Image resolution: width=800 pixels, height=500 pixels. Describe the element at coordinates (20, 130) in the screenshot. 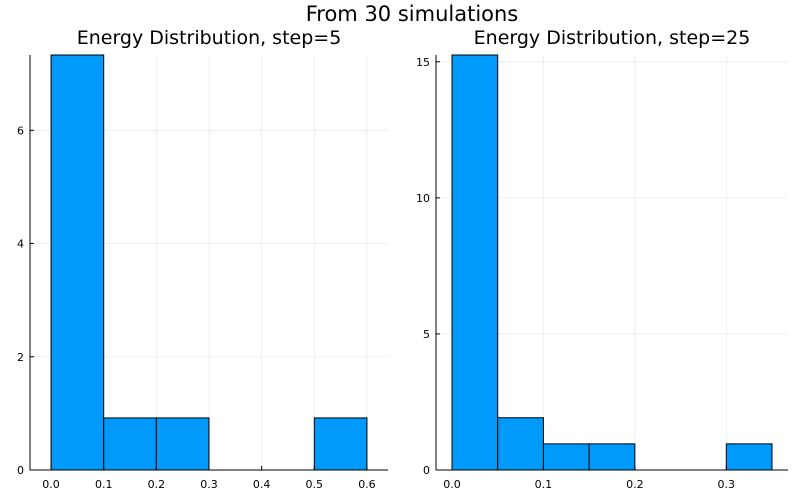

I see `y-tick-label: 6` at that location.